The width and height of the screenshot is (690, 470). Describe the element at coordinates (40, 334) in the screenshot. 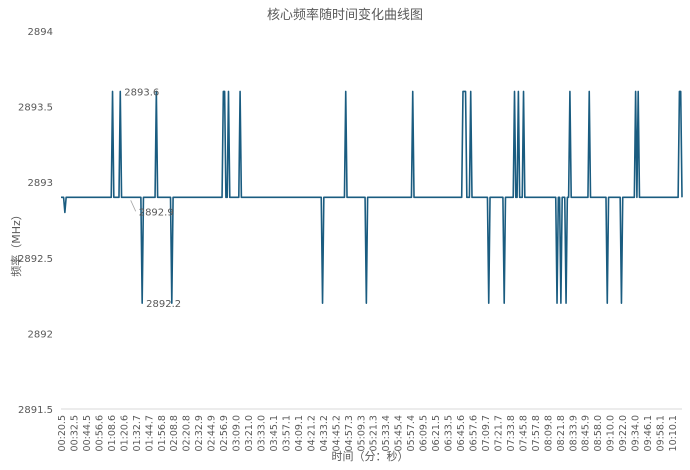

I see `y-tick-label: 2892` at that location.